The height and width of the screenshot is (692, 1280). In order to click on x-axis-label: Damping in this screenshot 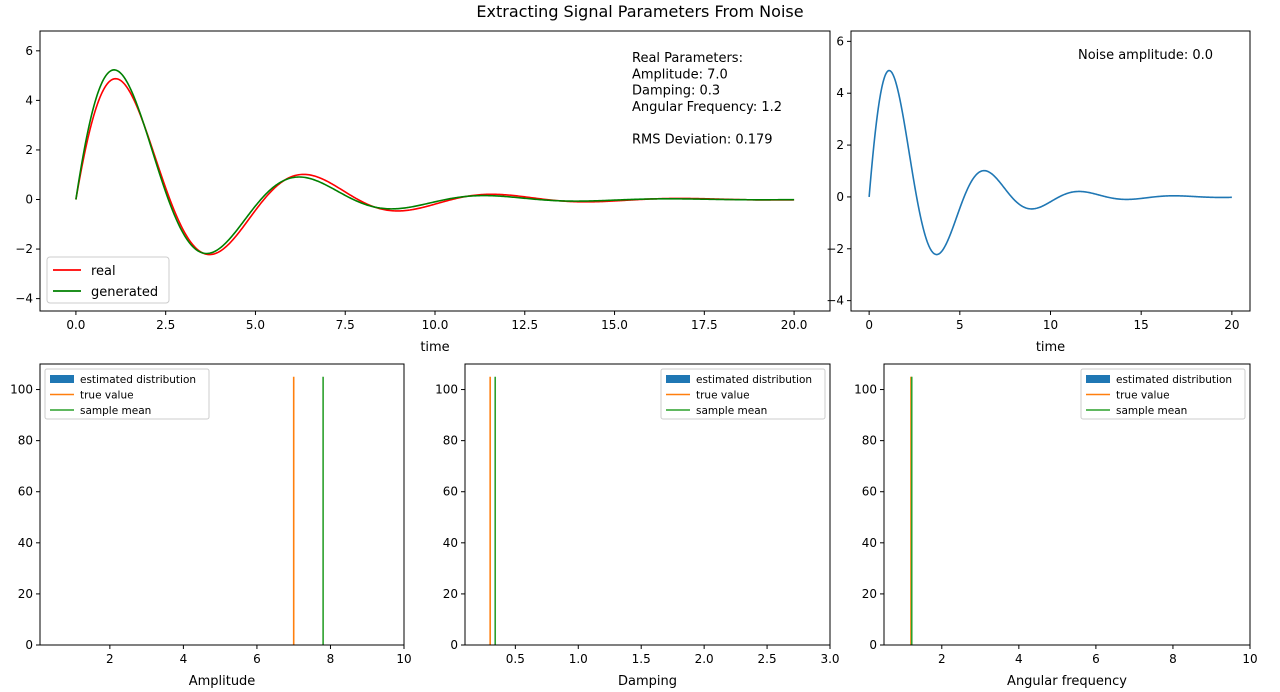, I will do `click(647, 681)`.